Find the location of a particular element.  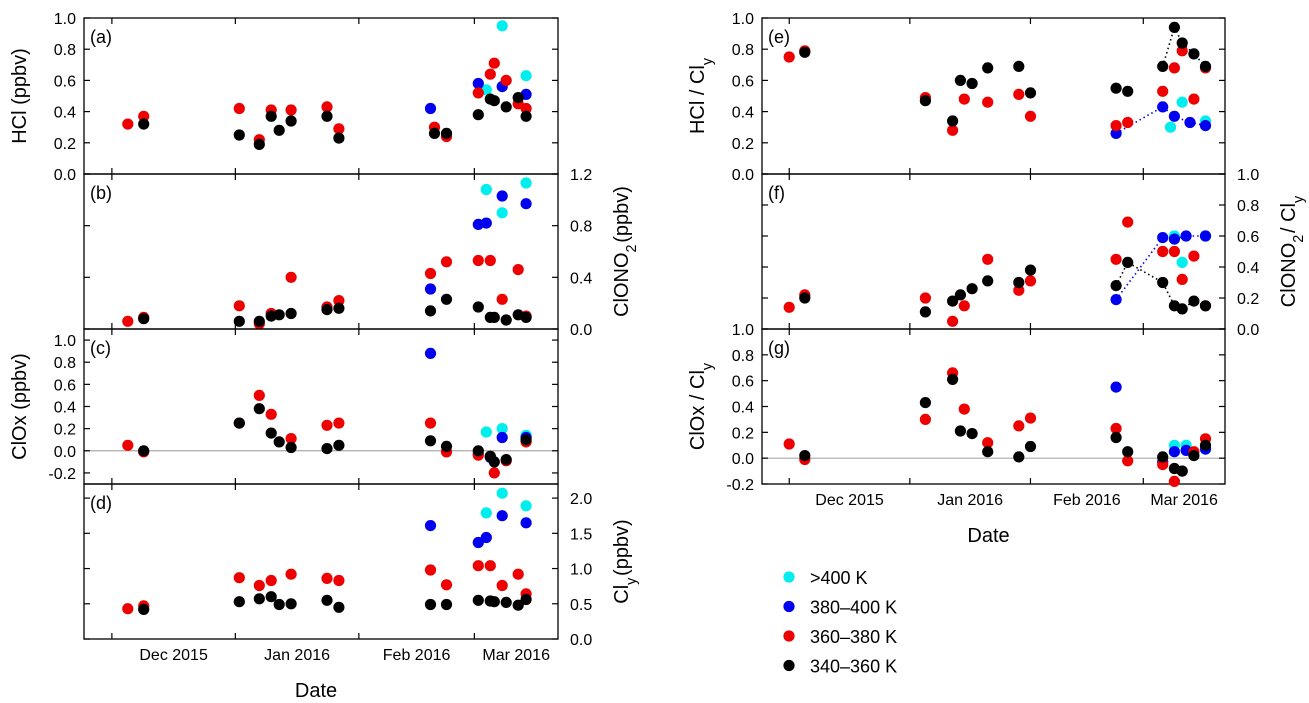

x-tick-label: Mar 2016 is located at coordinates (516, 655).